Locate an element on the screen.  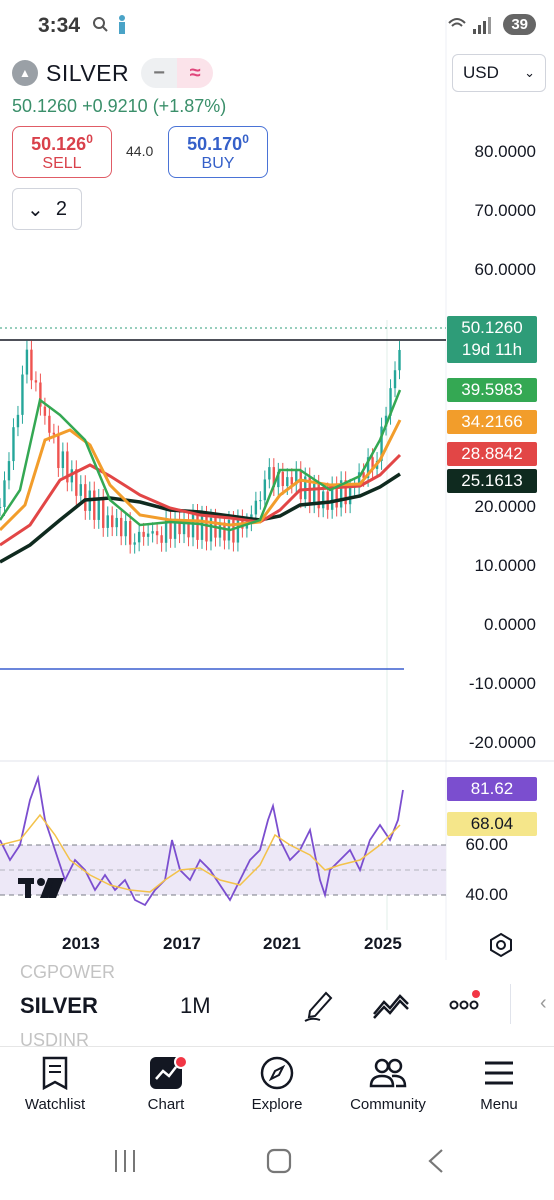
notification-dot is located at coordinates (476, 994).